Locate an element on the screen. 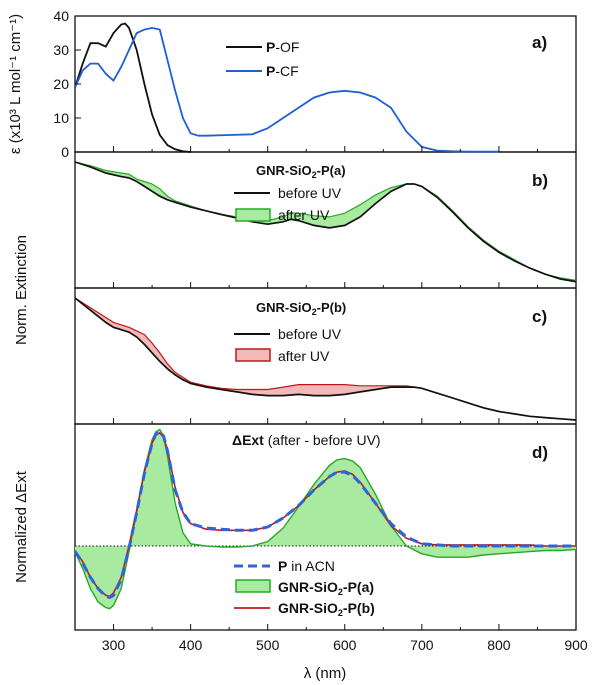 The height and width of the screenshot is (685, 593). x-tick-label: 300 is located at coordinates (114, 645).